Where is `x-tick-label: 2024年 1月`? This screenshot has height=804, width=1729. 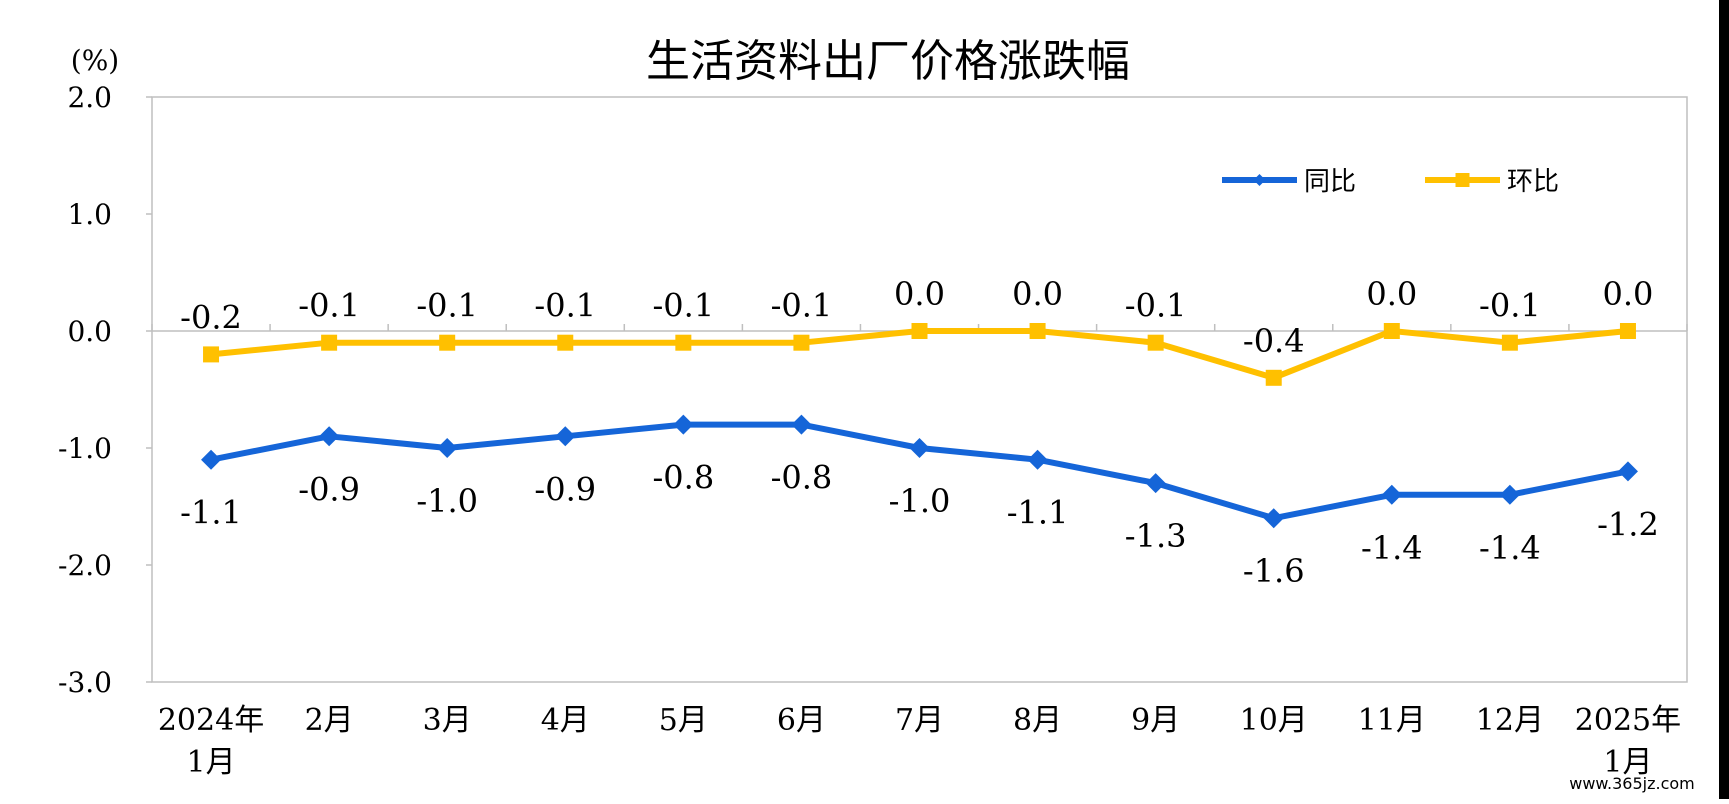
x-tick-label: 2024年 1月 is located at coordinates (211, 741).